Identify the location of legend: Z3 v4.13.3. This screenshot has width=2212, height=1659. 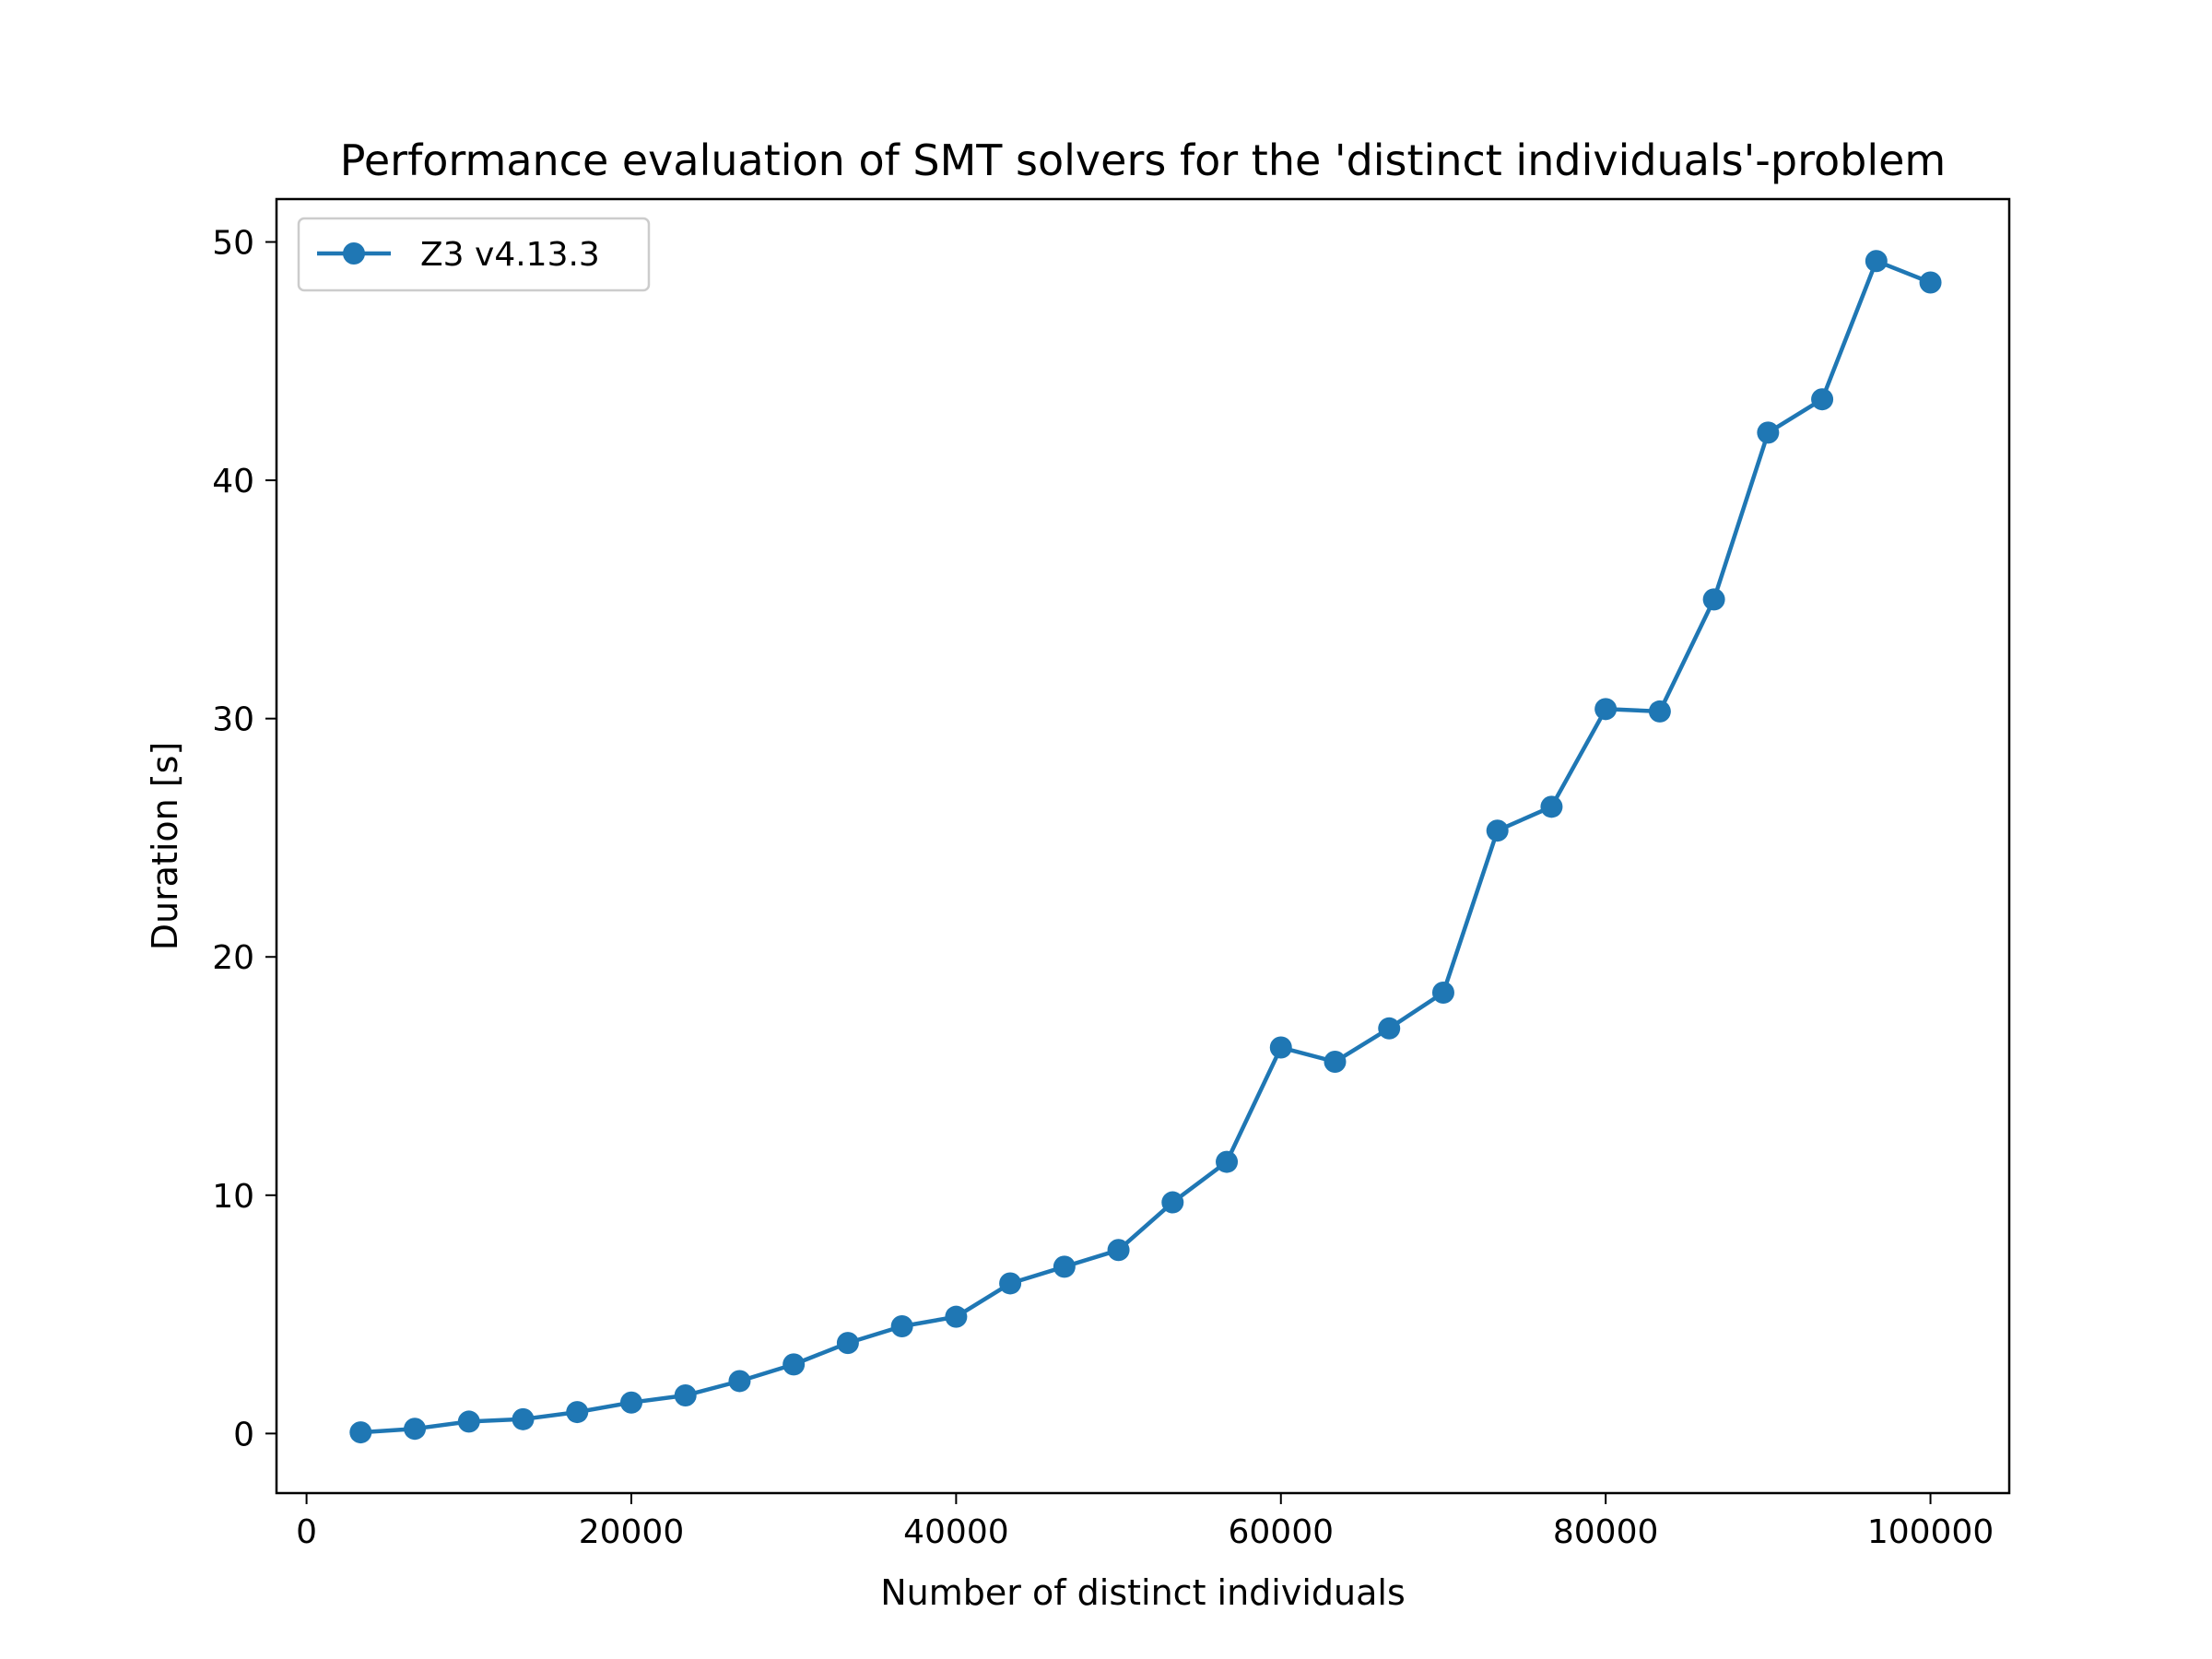
(474, 254).